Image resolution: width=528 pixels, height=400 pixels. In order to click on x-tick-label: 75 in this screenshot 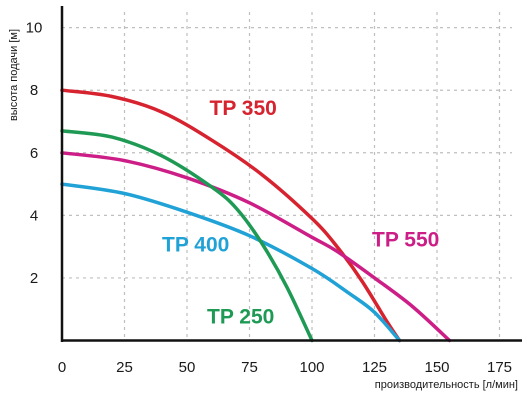, I will do `click(249, 367)`.